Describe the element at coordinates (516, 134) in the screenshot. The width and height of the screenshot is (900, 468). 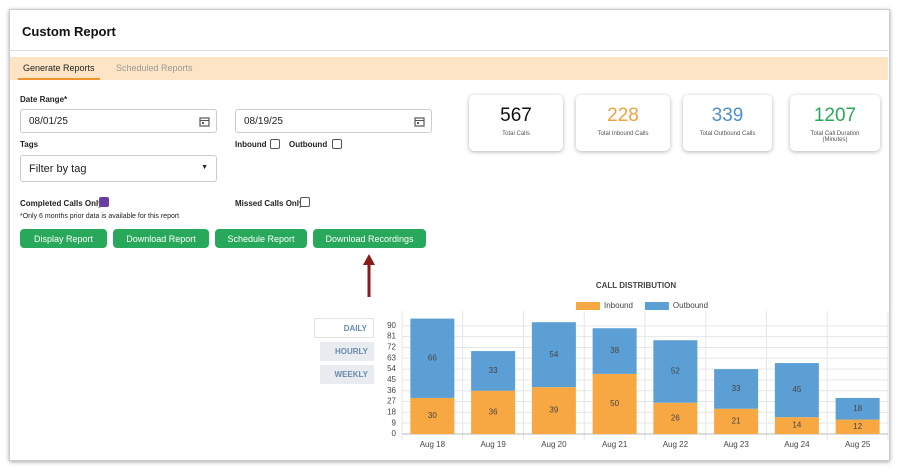
I see `stat-label: Total Calls` at that location.